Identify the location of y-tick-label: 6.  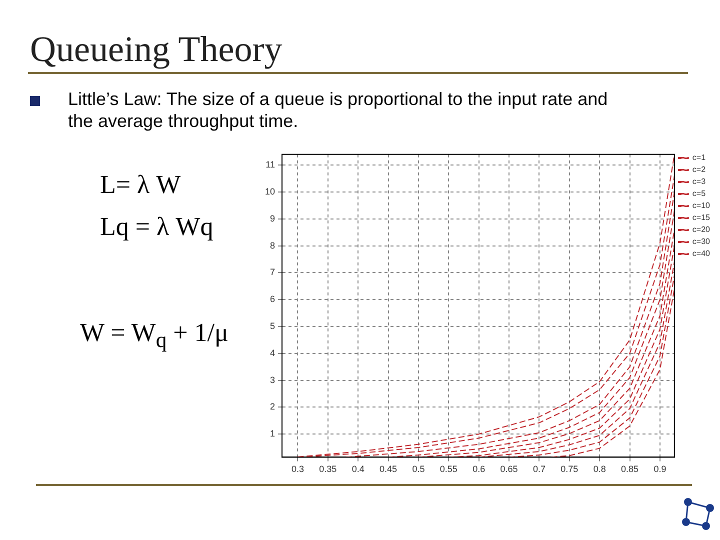
(273, 299).